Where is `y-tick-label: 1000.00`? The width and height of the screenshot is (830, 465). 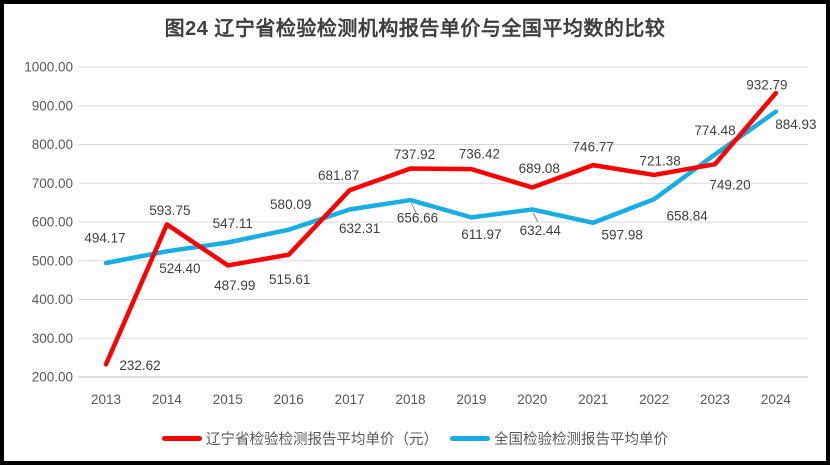
y-tick-label: 1000.00 is located at coordinates (48, 67).